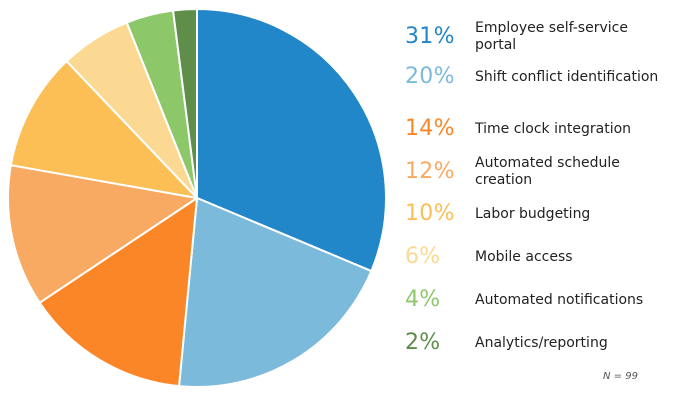  Describe the element at coordinates (275, 292) in the screenshot. I see `pie-slice-shift-conflict-identification` at that location.